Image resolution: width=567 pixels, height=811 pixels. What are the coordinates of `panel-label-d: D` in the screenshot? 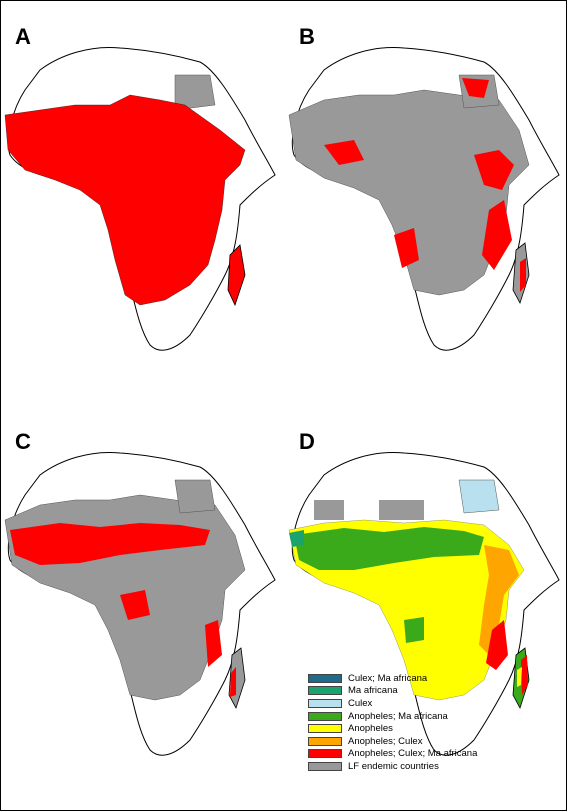 It's located at (307, 441).